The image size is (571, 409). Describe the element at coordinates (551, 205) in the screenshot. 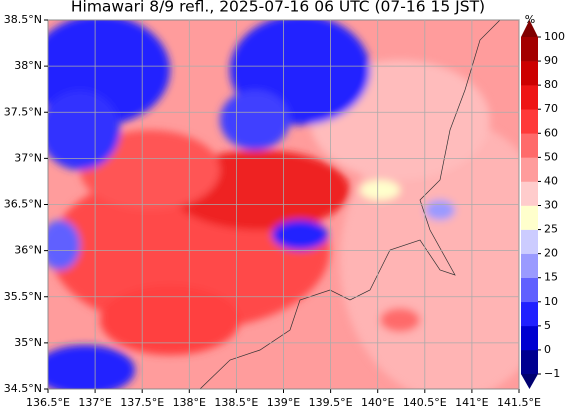

I see `colorbar-label: 30` at that location.